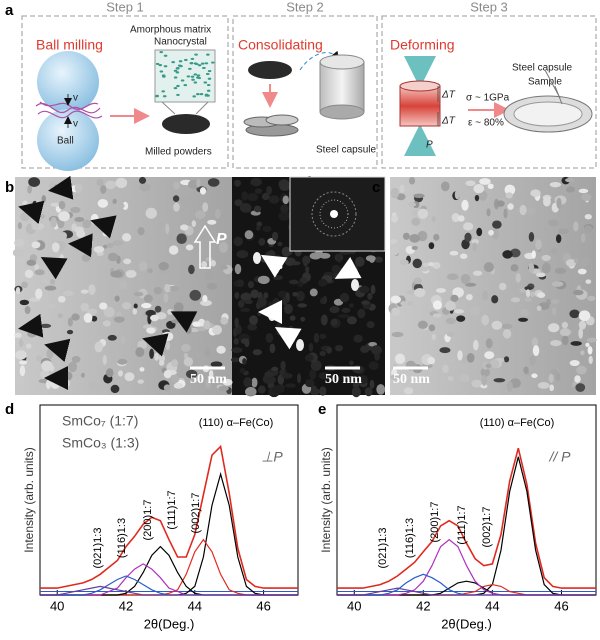 This screenshot has height=640, width=600. I want to click on text: Milled powders, so click(178, 152).